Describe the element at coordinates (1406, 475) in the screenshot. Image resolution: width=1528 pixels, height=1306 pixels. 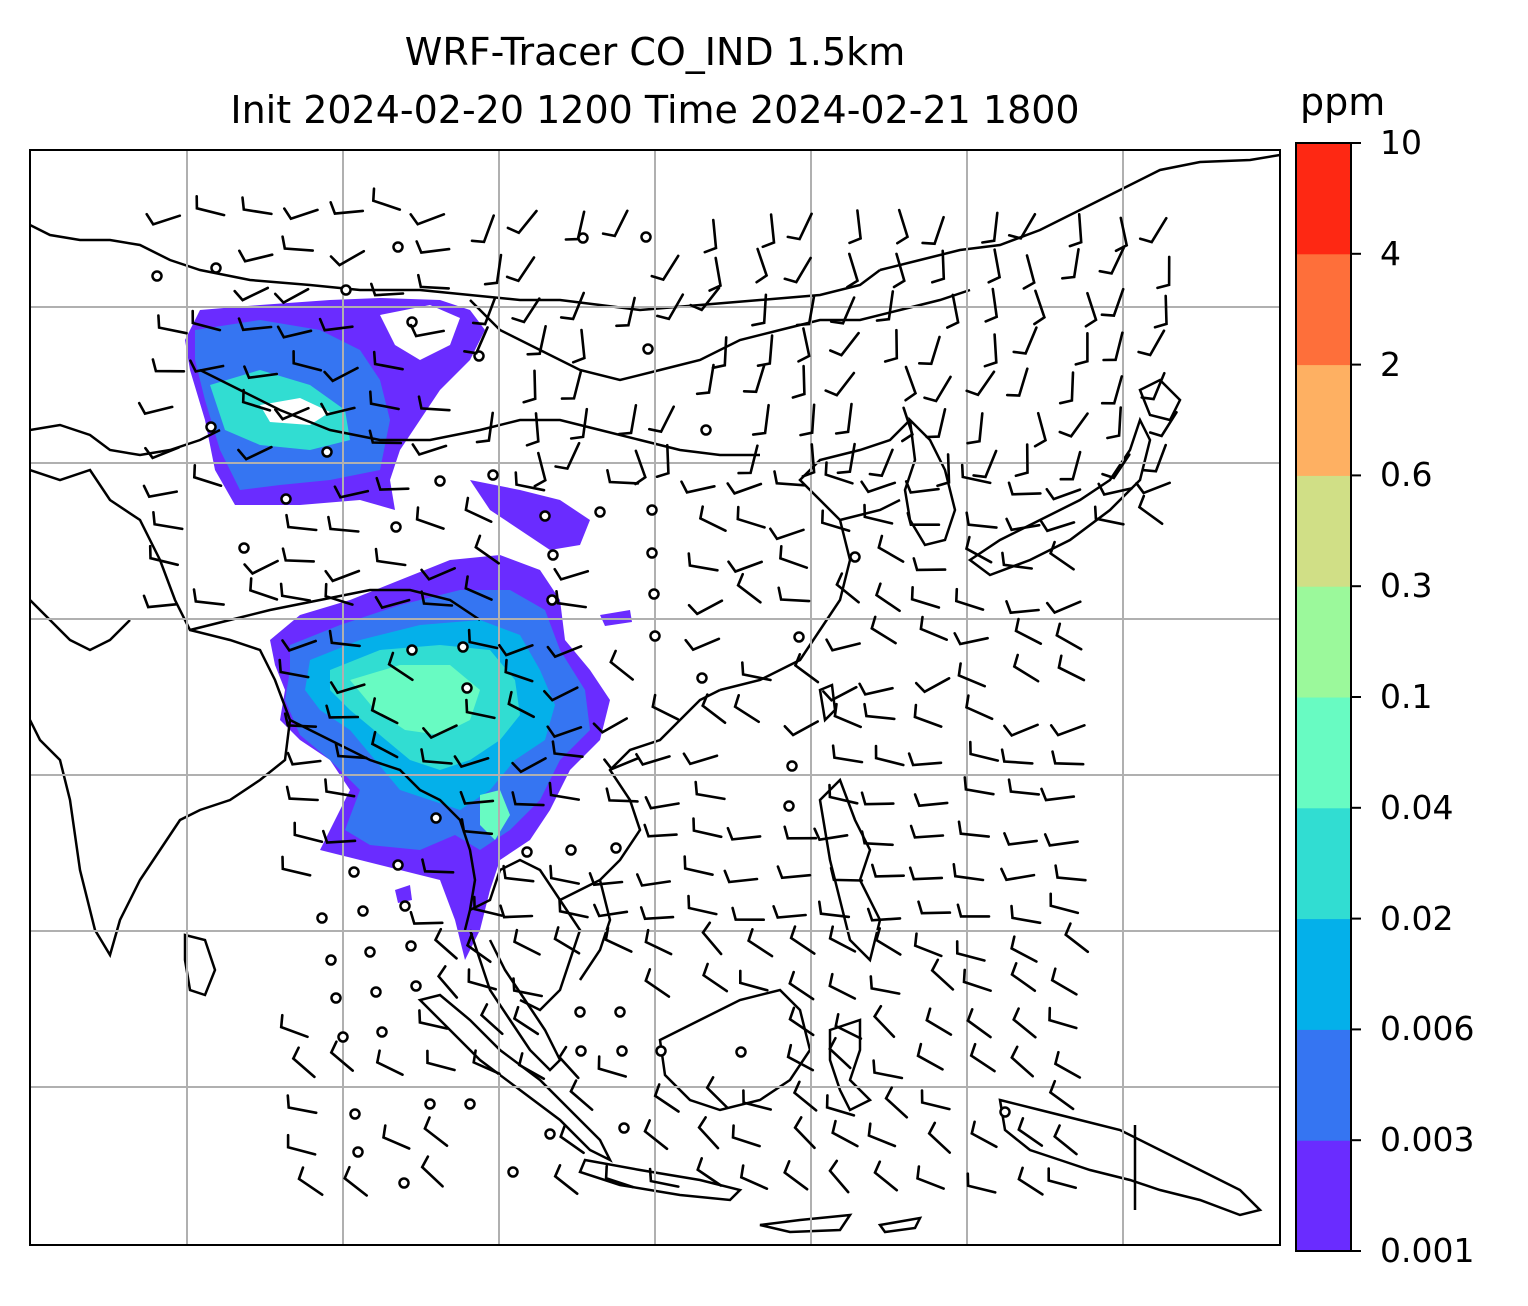
I see `colorbar-tick-label: 0.6` at that location.